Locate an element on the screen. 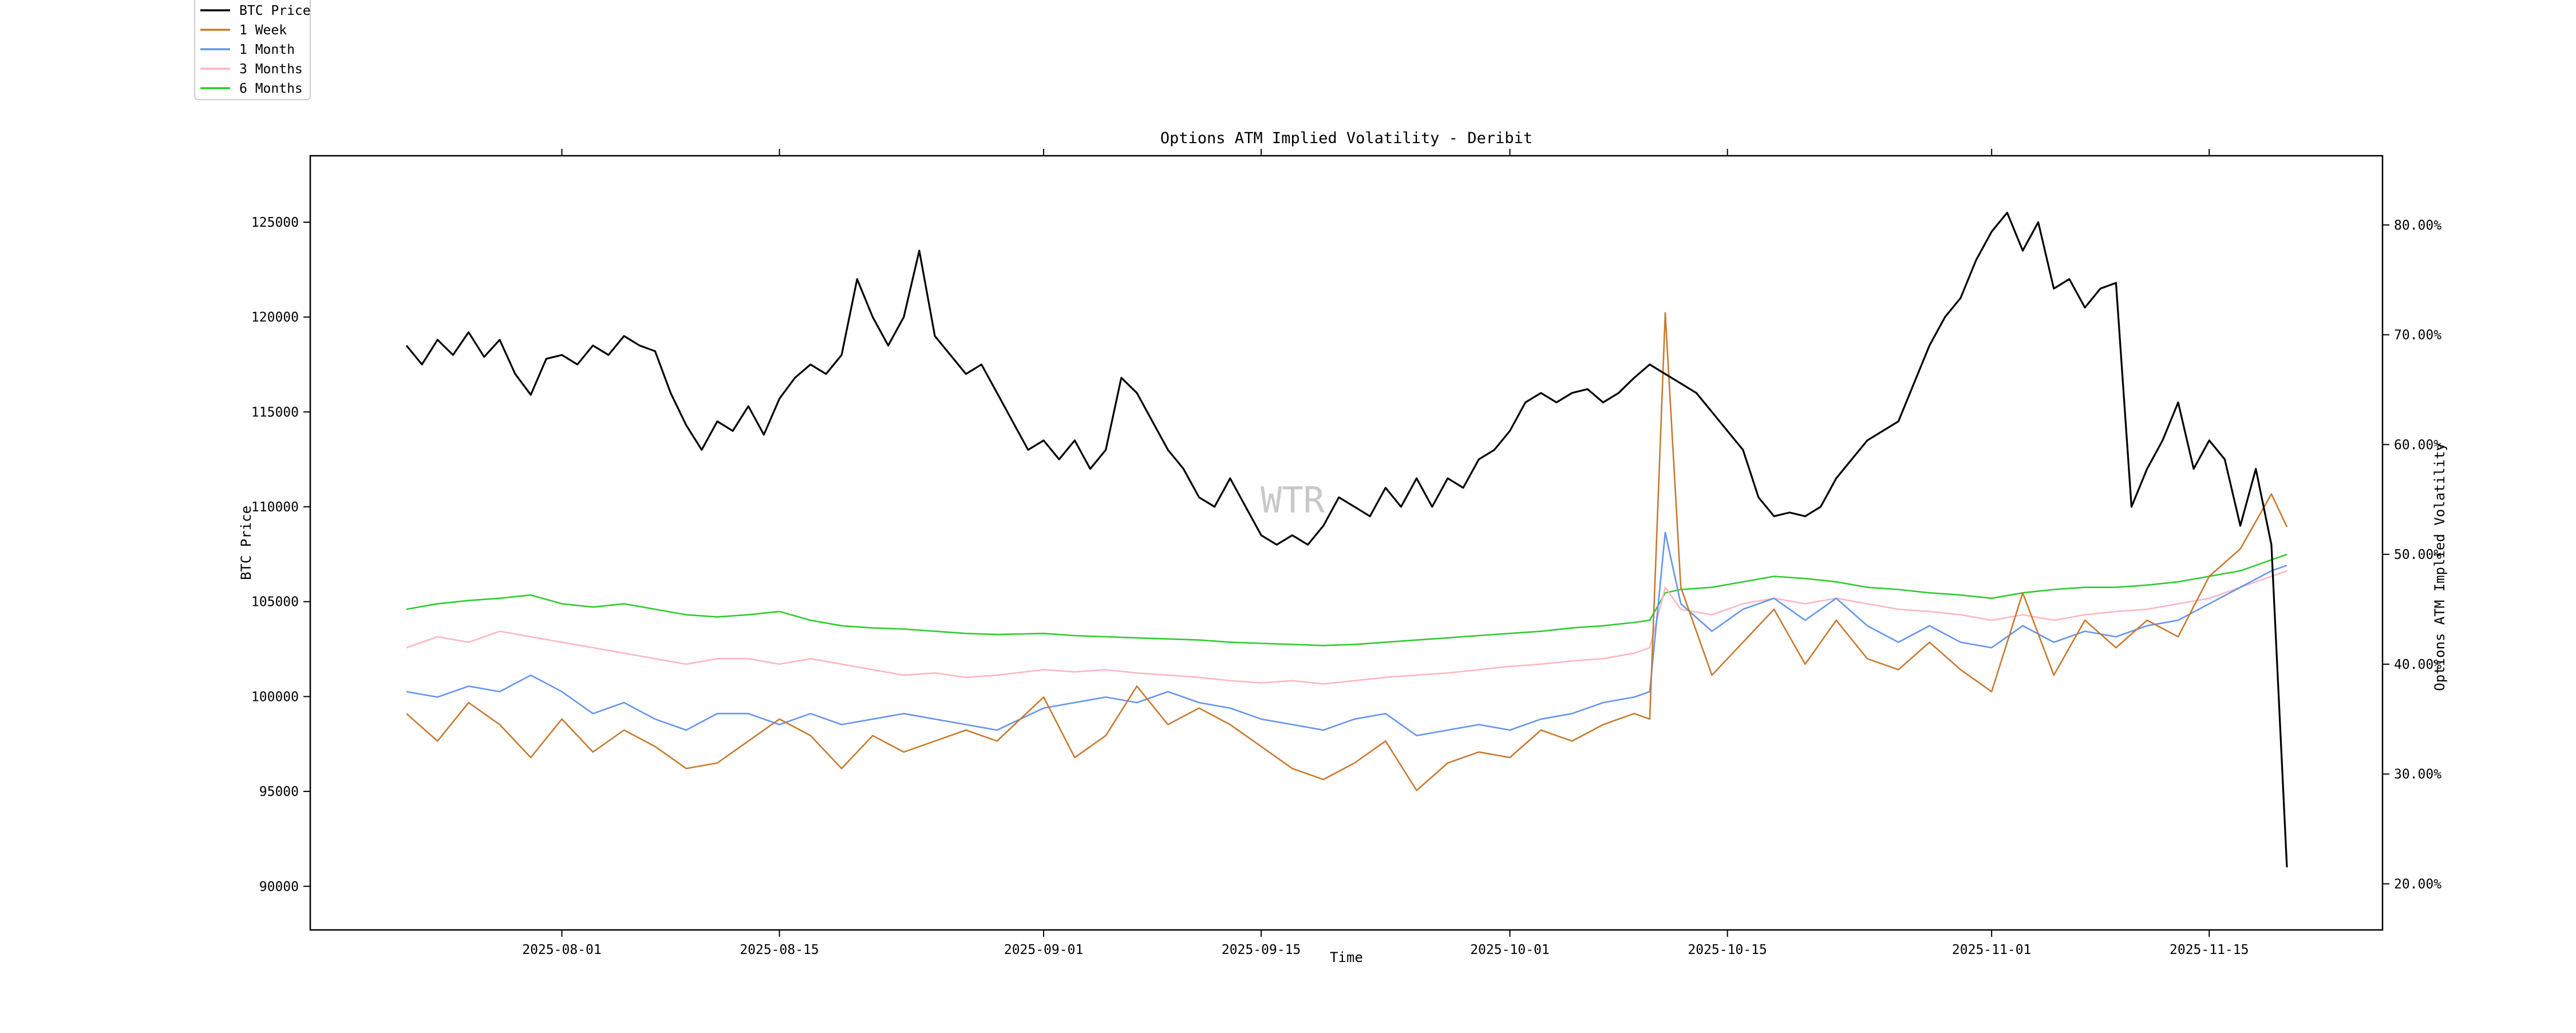  y-right-tick-label: 60.00% is located at coordinates (2417, 444).